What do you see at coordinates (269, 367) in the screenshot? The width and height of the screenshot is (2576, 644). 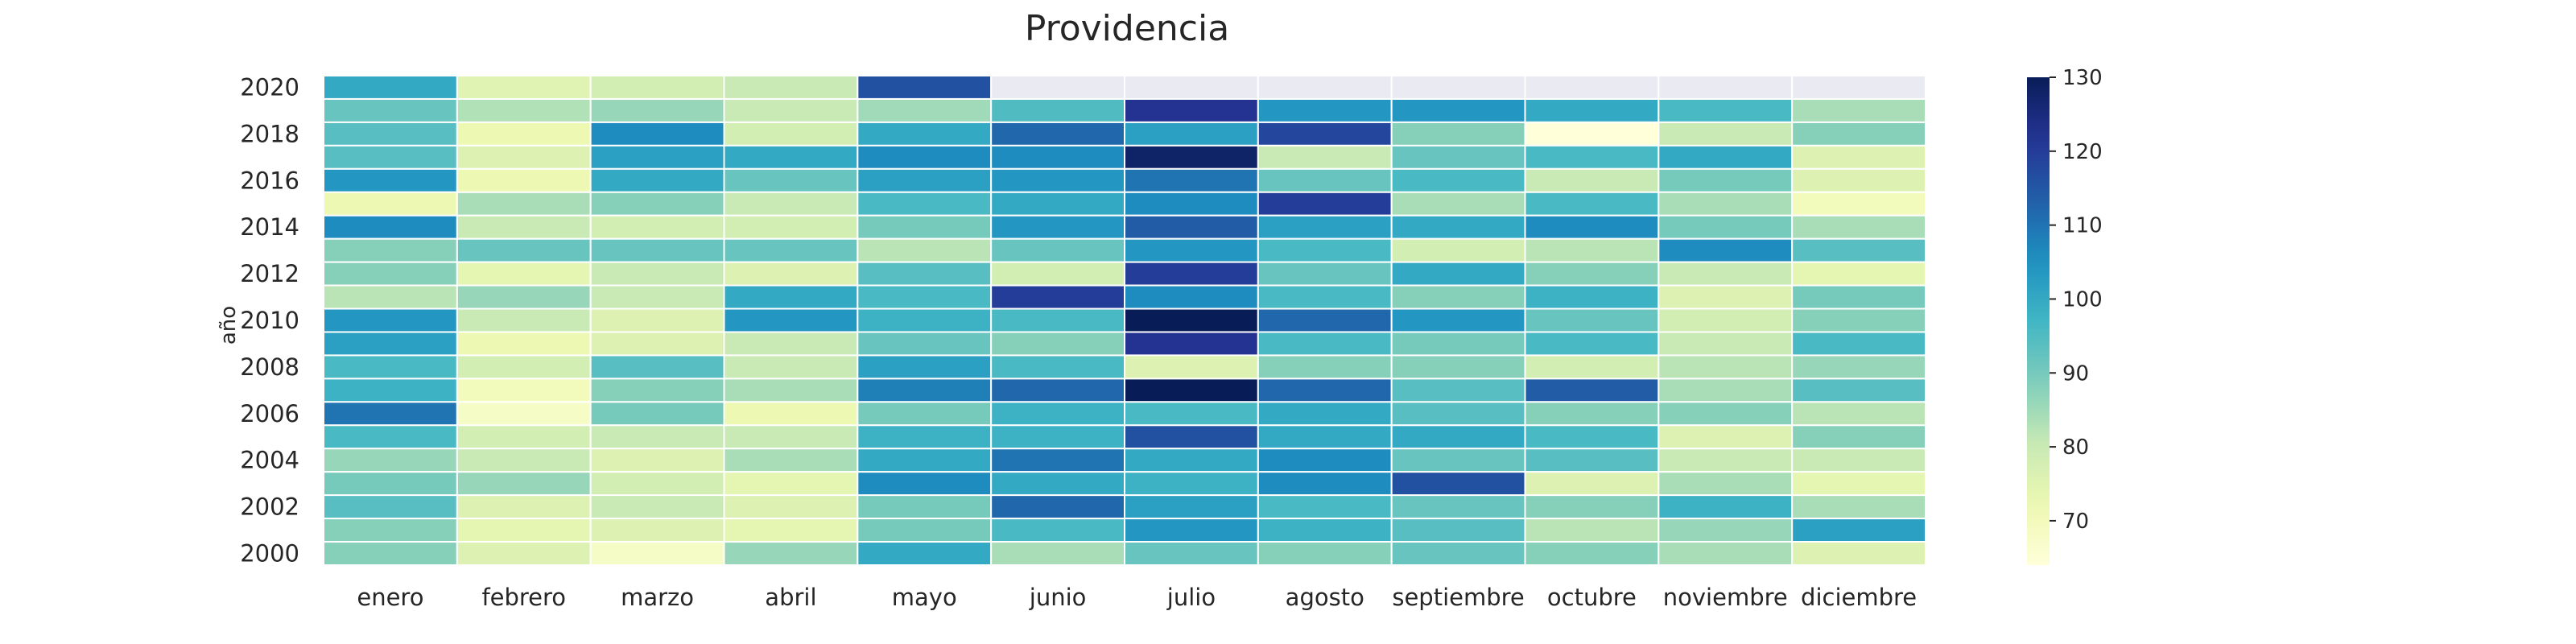 I see `y-tick-label: 2008` at bounding box center [269, 367].